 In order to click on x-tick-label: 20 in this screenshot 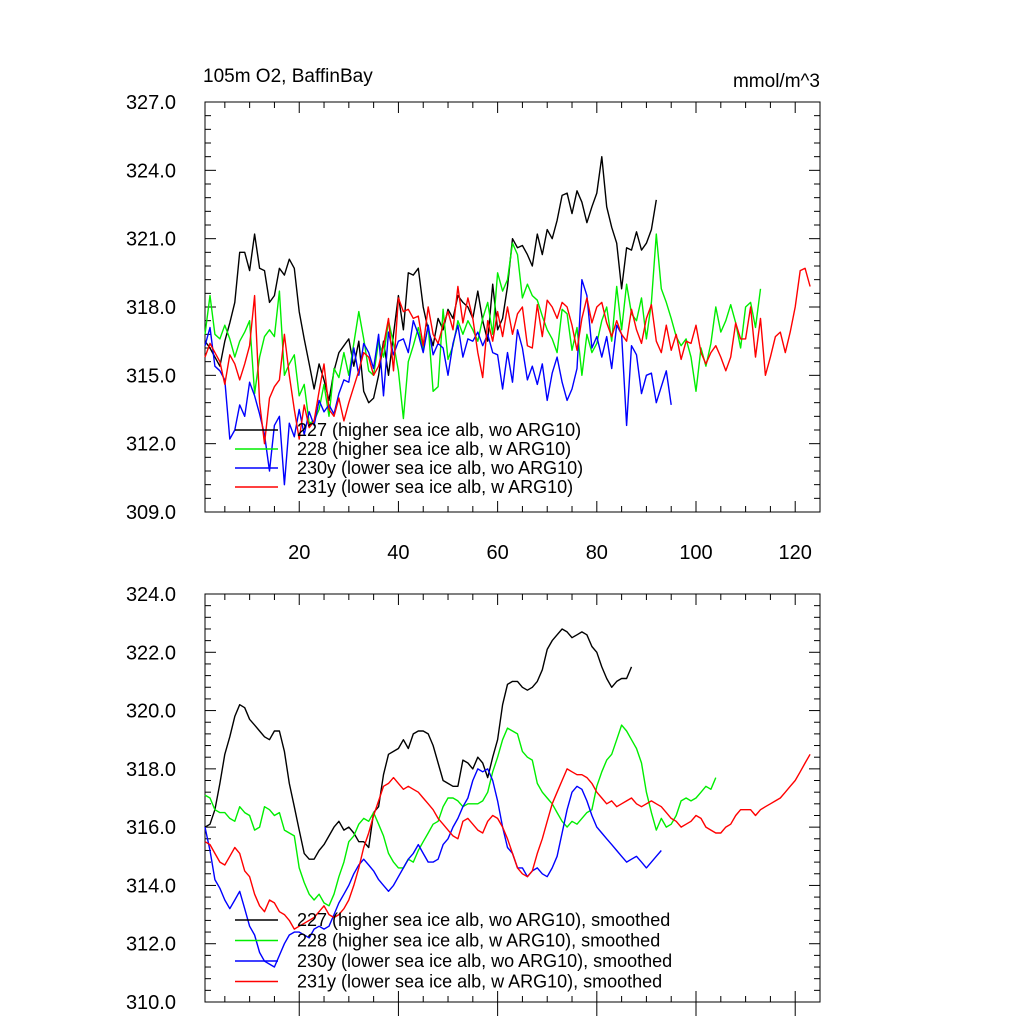, I will do `click(299, 553)`.